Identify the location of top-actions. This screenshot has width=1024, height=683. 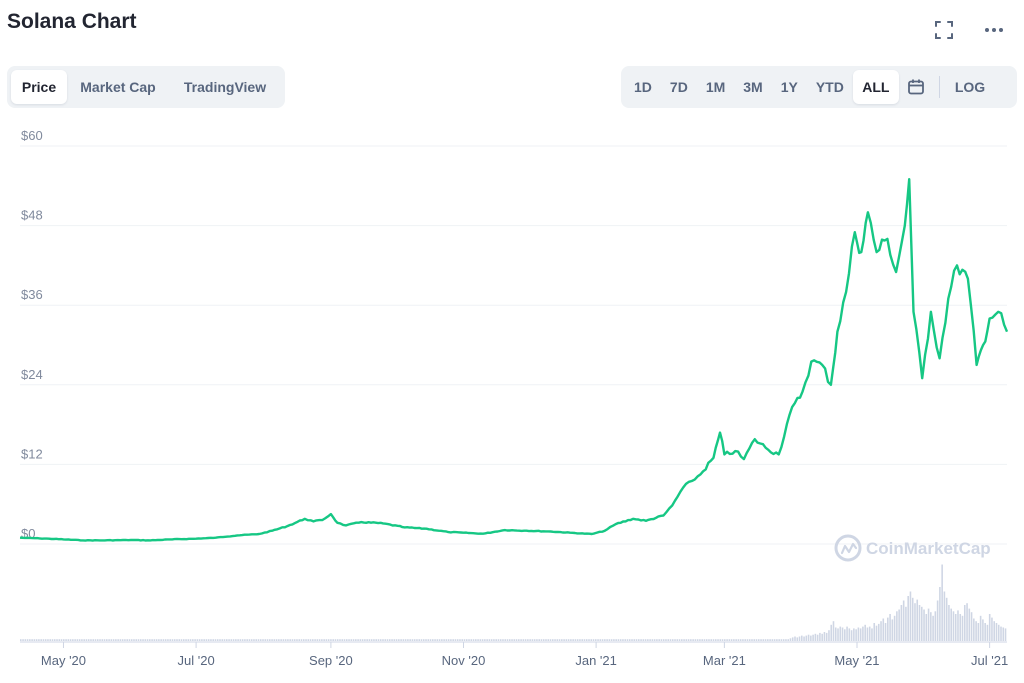
(969, 30).